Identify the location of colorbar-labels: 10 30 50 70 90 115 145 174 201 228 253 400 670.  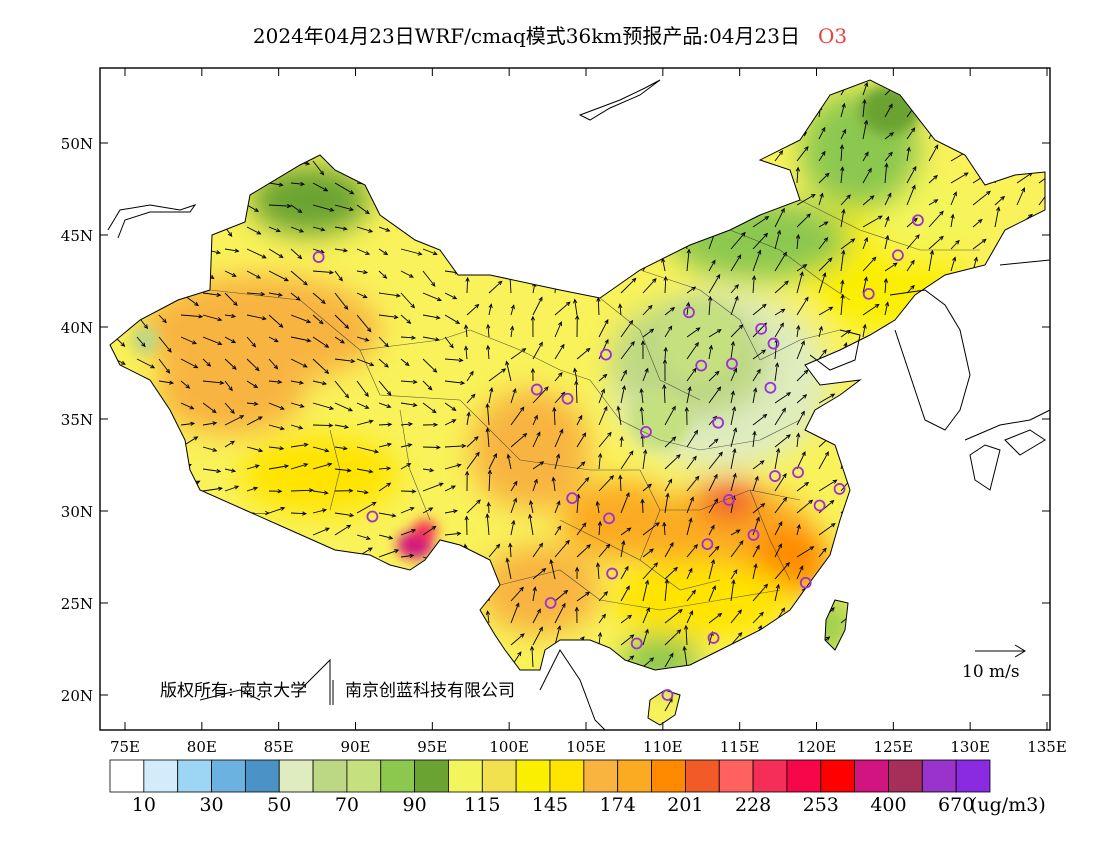
(553, 805).